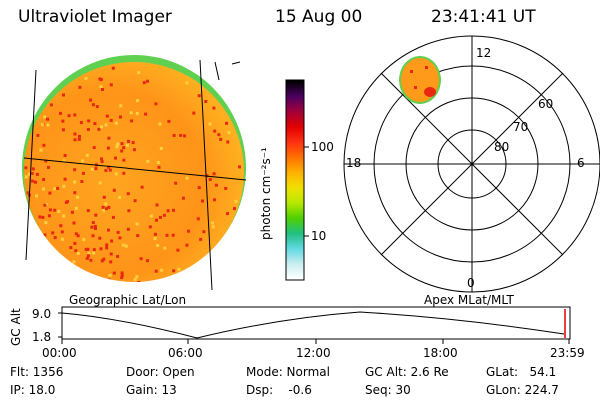 The width and height of the screenshot is (600, 400). I want to click on parallel-line, so click(135, 169).